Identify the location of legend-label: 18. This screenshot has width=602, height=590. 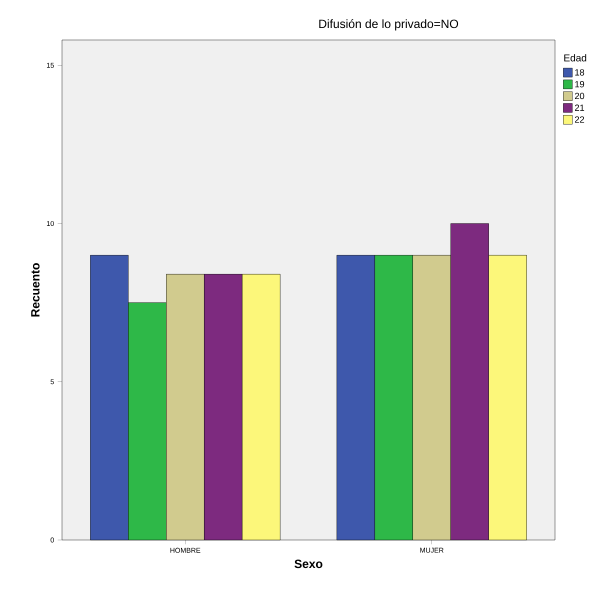
(579, 72).